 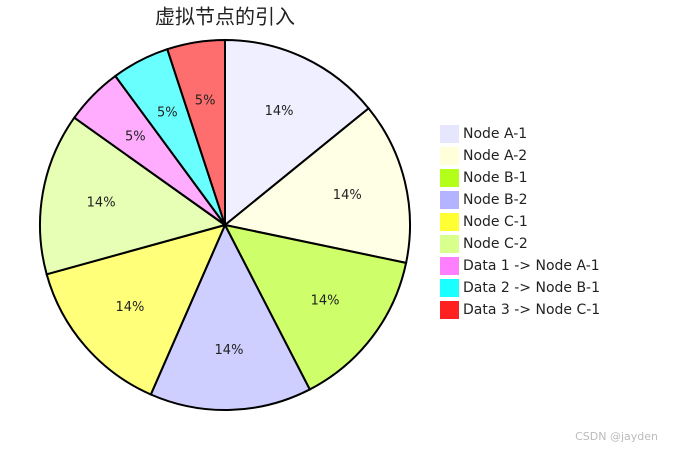 I want to click on legend-label: Data 2 -> Node B-1, so click(x=531, y=288).